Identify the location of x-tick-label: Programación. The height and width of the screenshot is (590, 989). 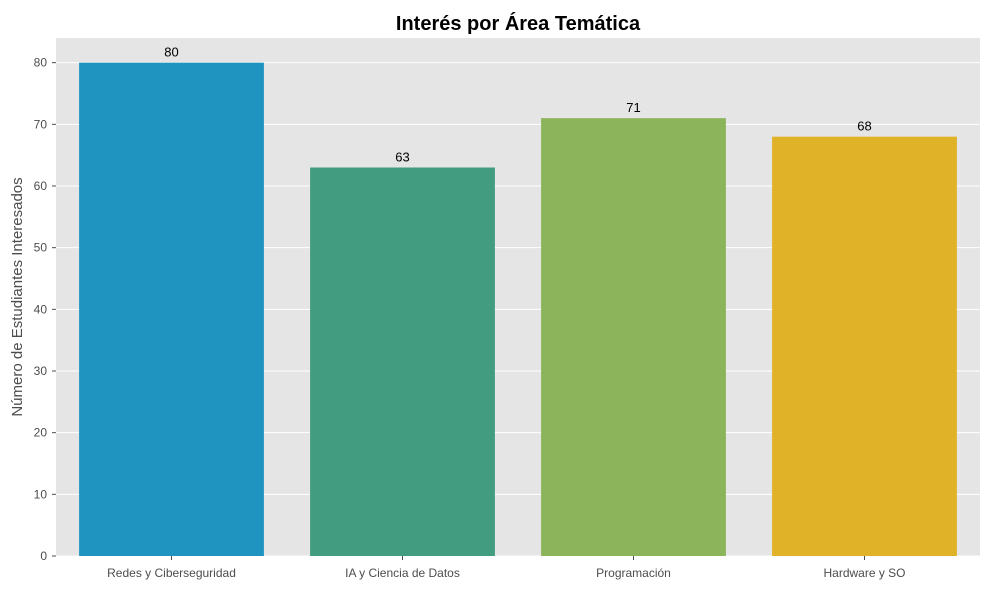
(633, 573).